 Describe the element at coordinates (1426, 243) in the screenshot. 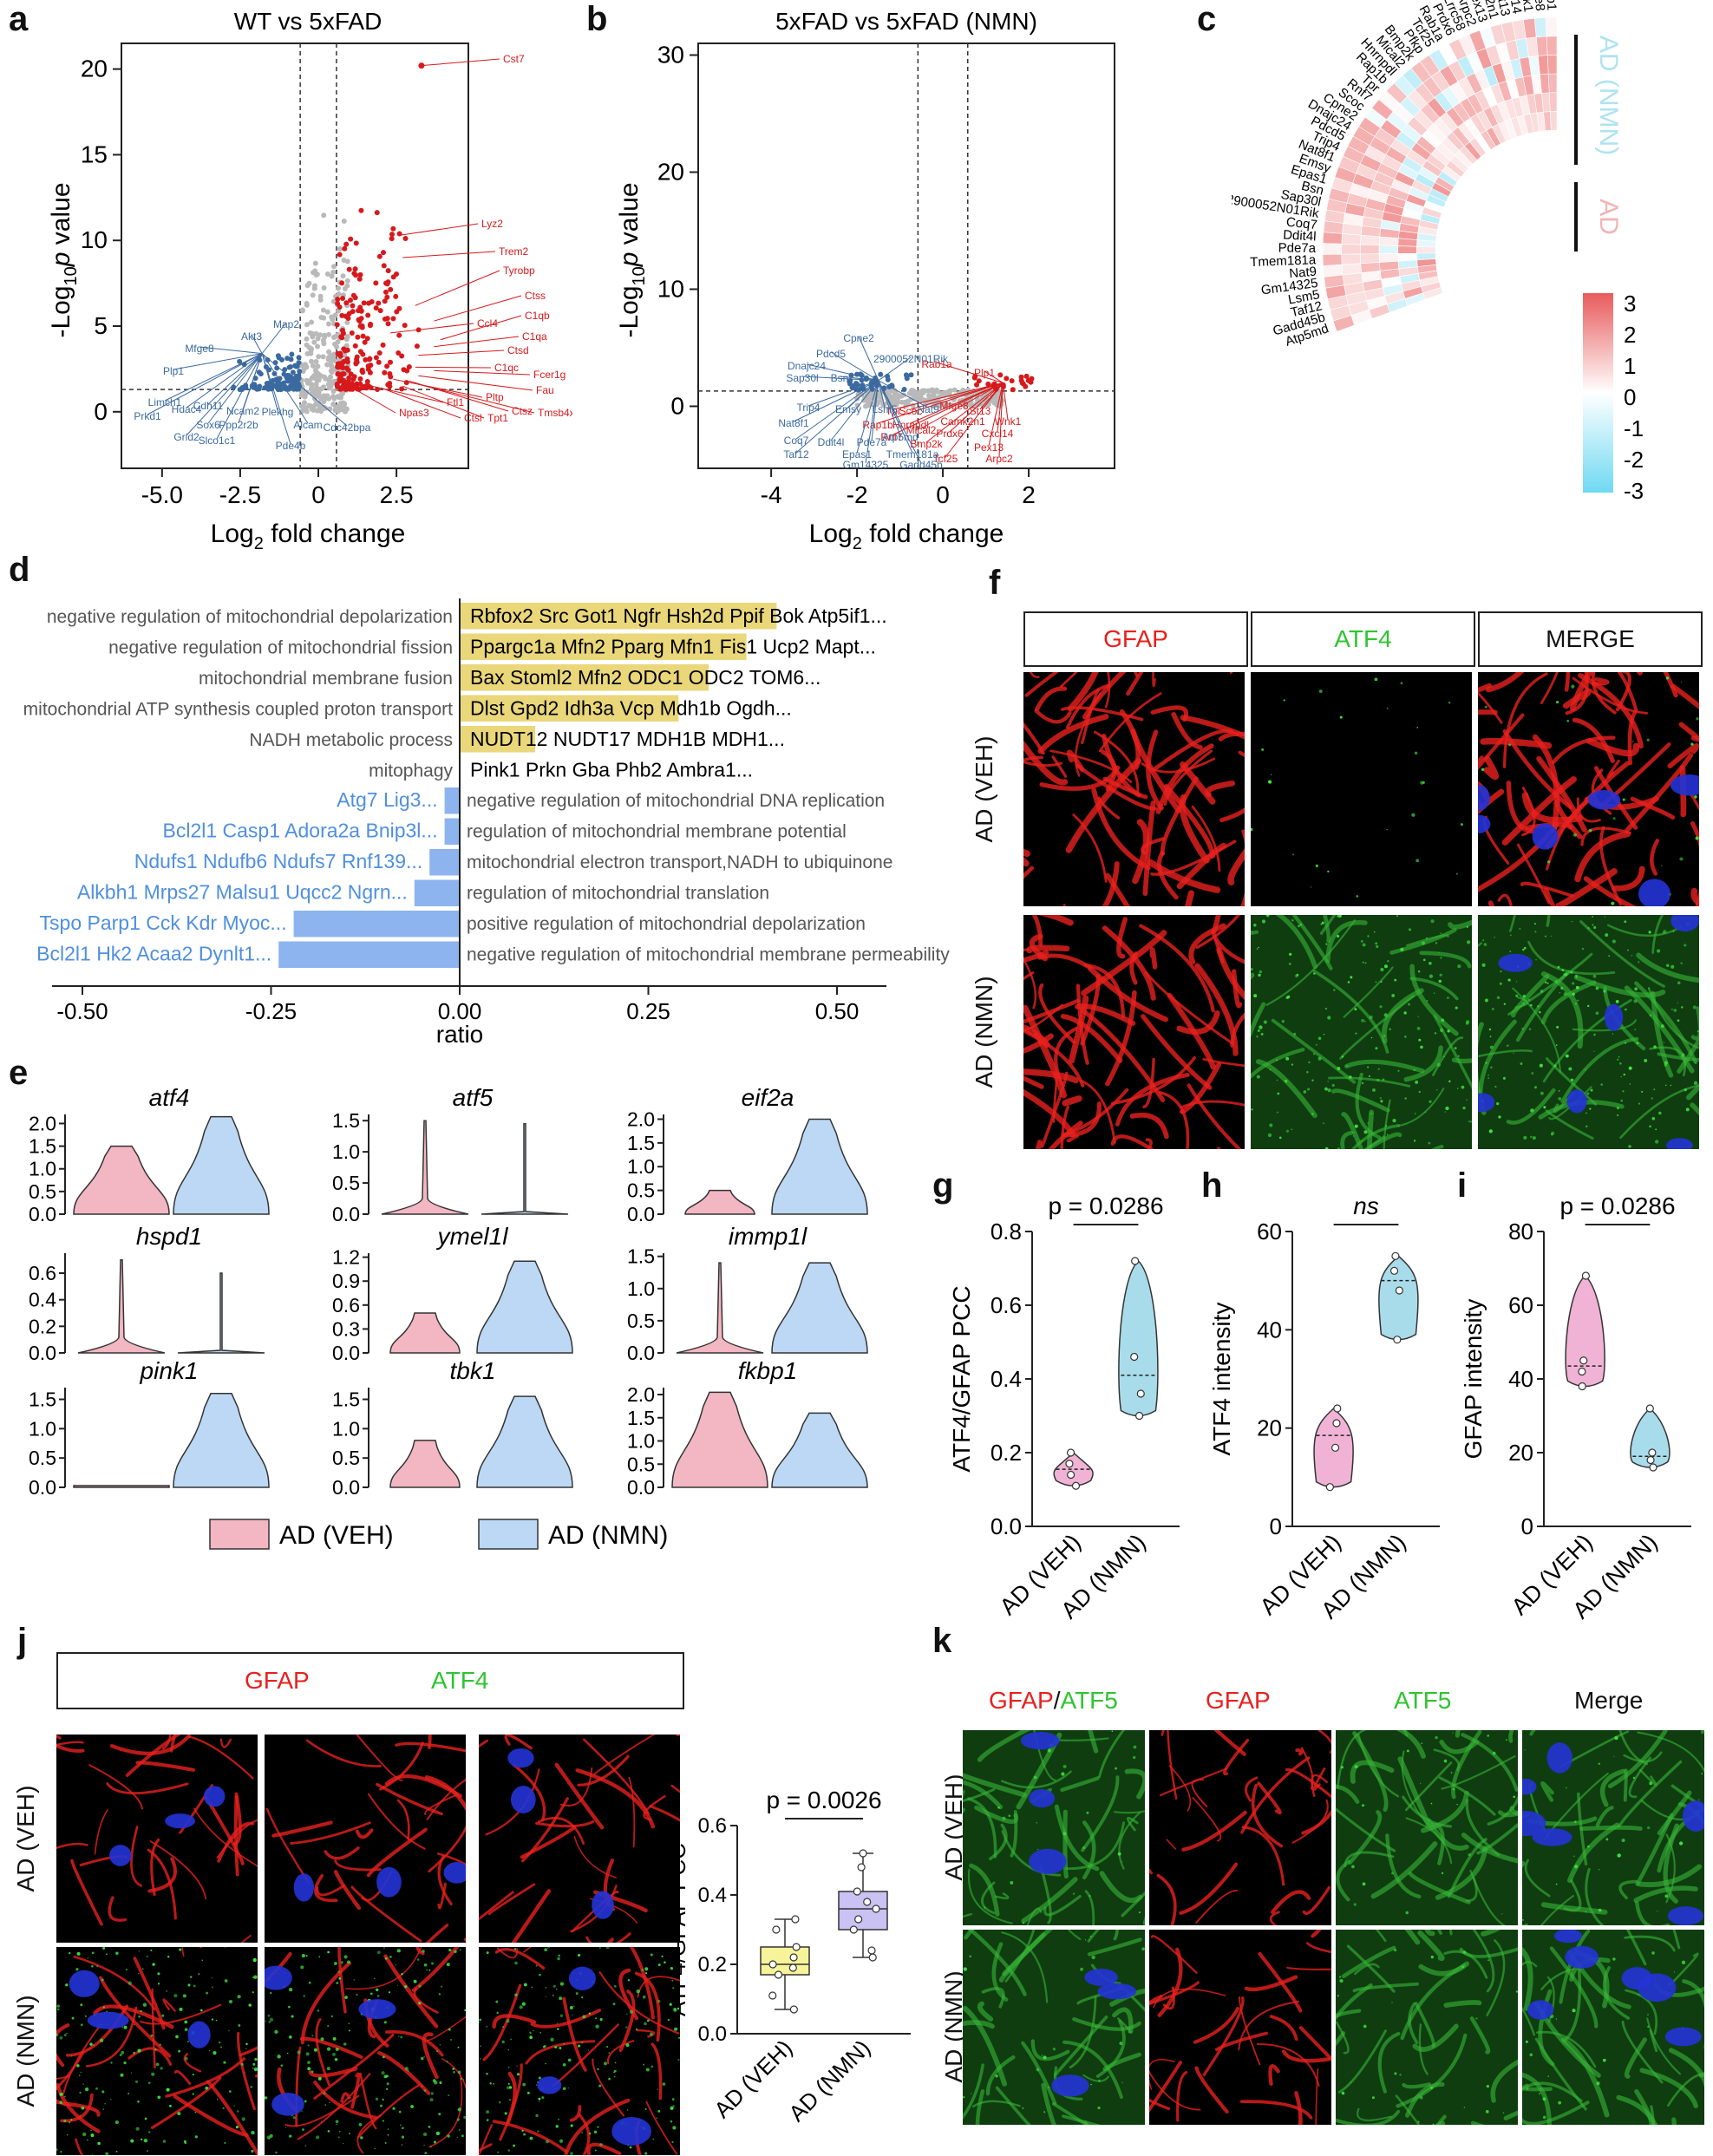

I see `heatmap-cell` at that location.